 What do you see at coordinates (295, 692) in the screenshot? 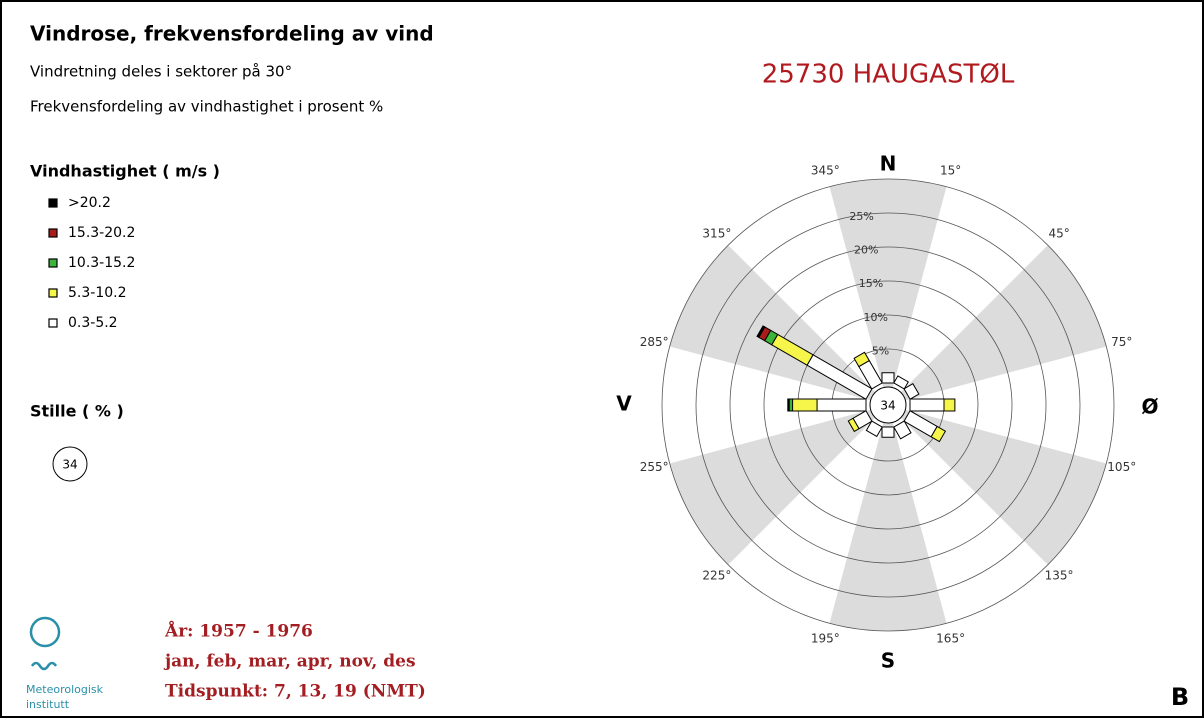
I see `footer-text: Tidspunkt: 7, 13, 19 (NMT)` at bounding box center [295, 692].